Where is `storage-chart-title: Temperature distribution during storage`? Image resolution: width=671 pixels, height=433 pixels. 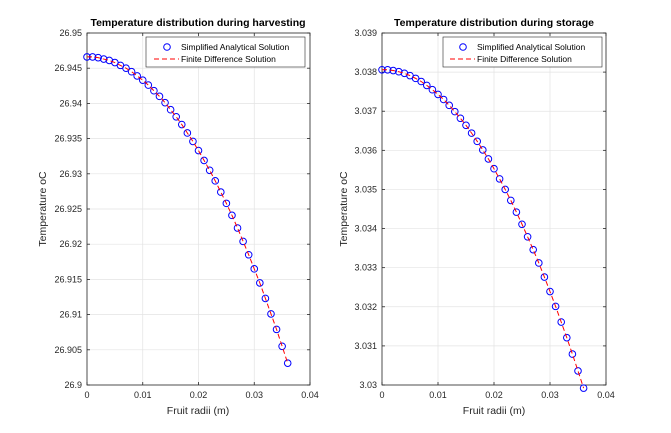
storage-chart-title: Temperature distribution during storage is located at coordinates (494, 23).